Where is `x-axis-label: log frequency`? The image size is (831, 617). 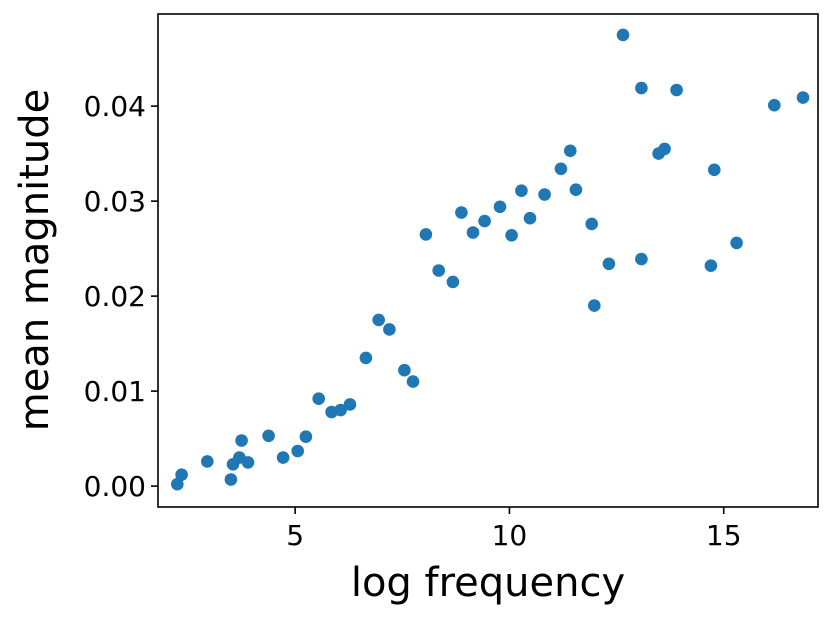 x-axis-label: log frequency is located at coordinates (488, 583).